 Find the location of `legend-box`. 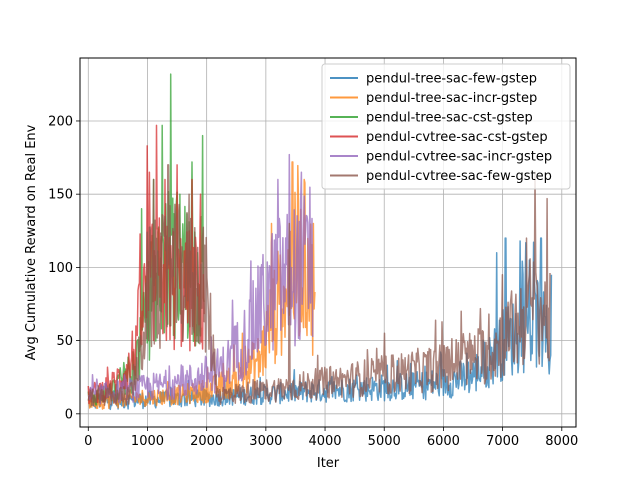

legend-box is located at coordinates (446, 126).